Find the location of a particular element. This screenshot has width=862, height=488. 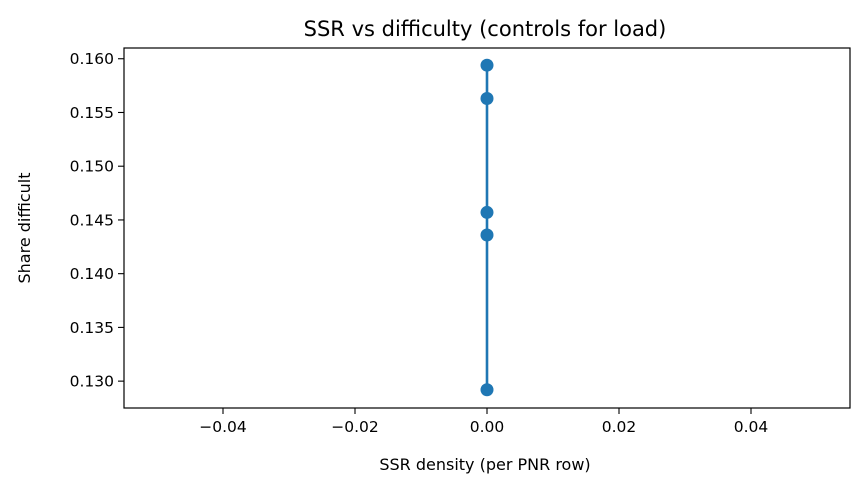

series-layer is located at coordinates (487, 227).